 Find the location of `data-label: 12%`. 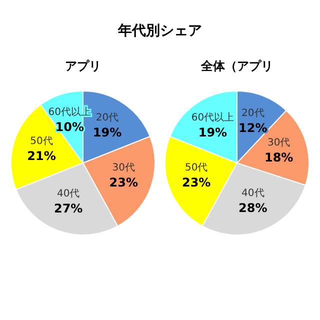

data-label: 12% is located at coordinates (253, 127).